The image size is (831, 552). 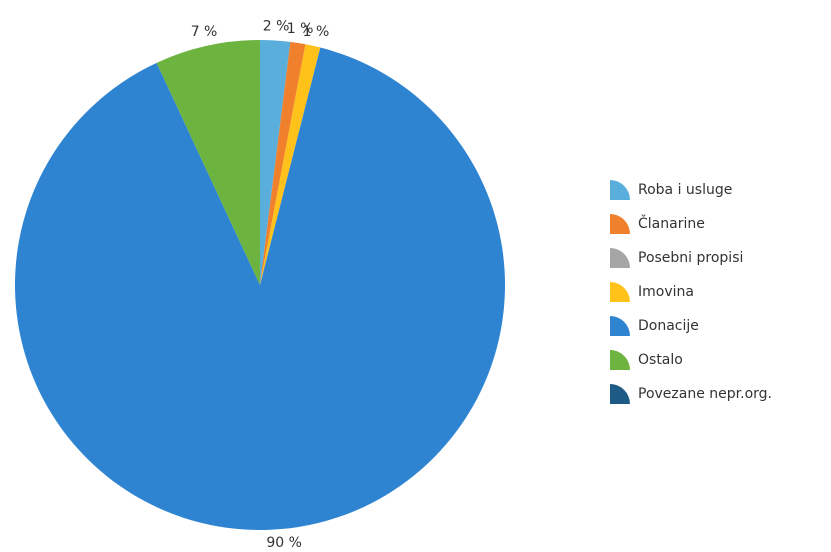 I want to click on legend-label: Članarine, so click(x=671, y=223).